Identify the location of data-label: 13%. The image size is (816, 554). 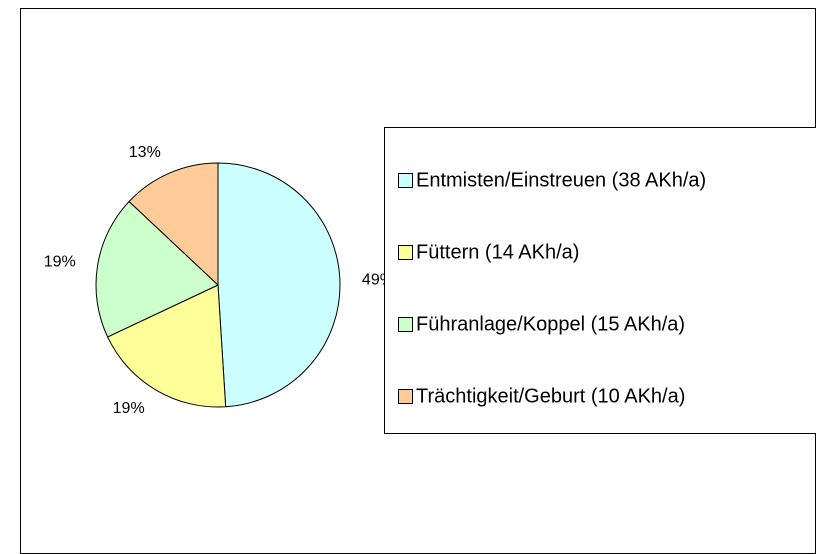
(145, 152).